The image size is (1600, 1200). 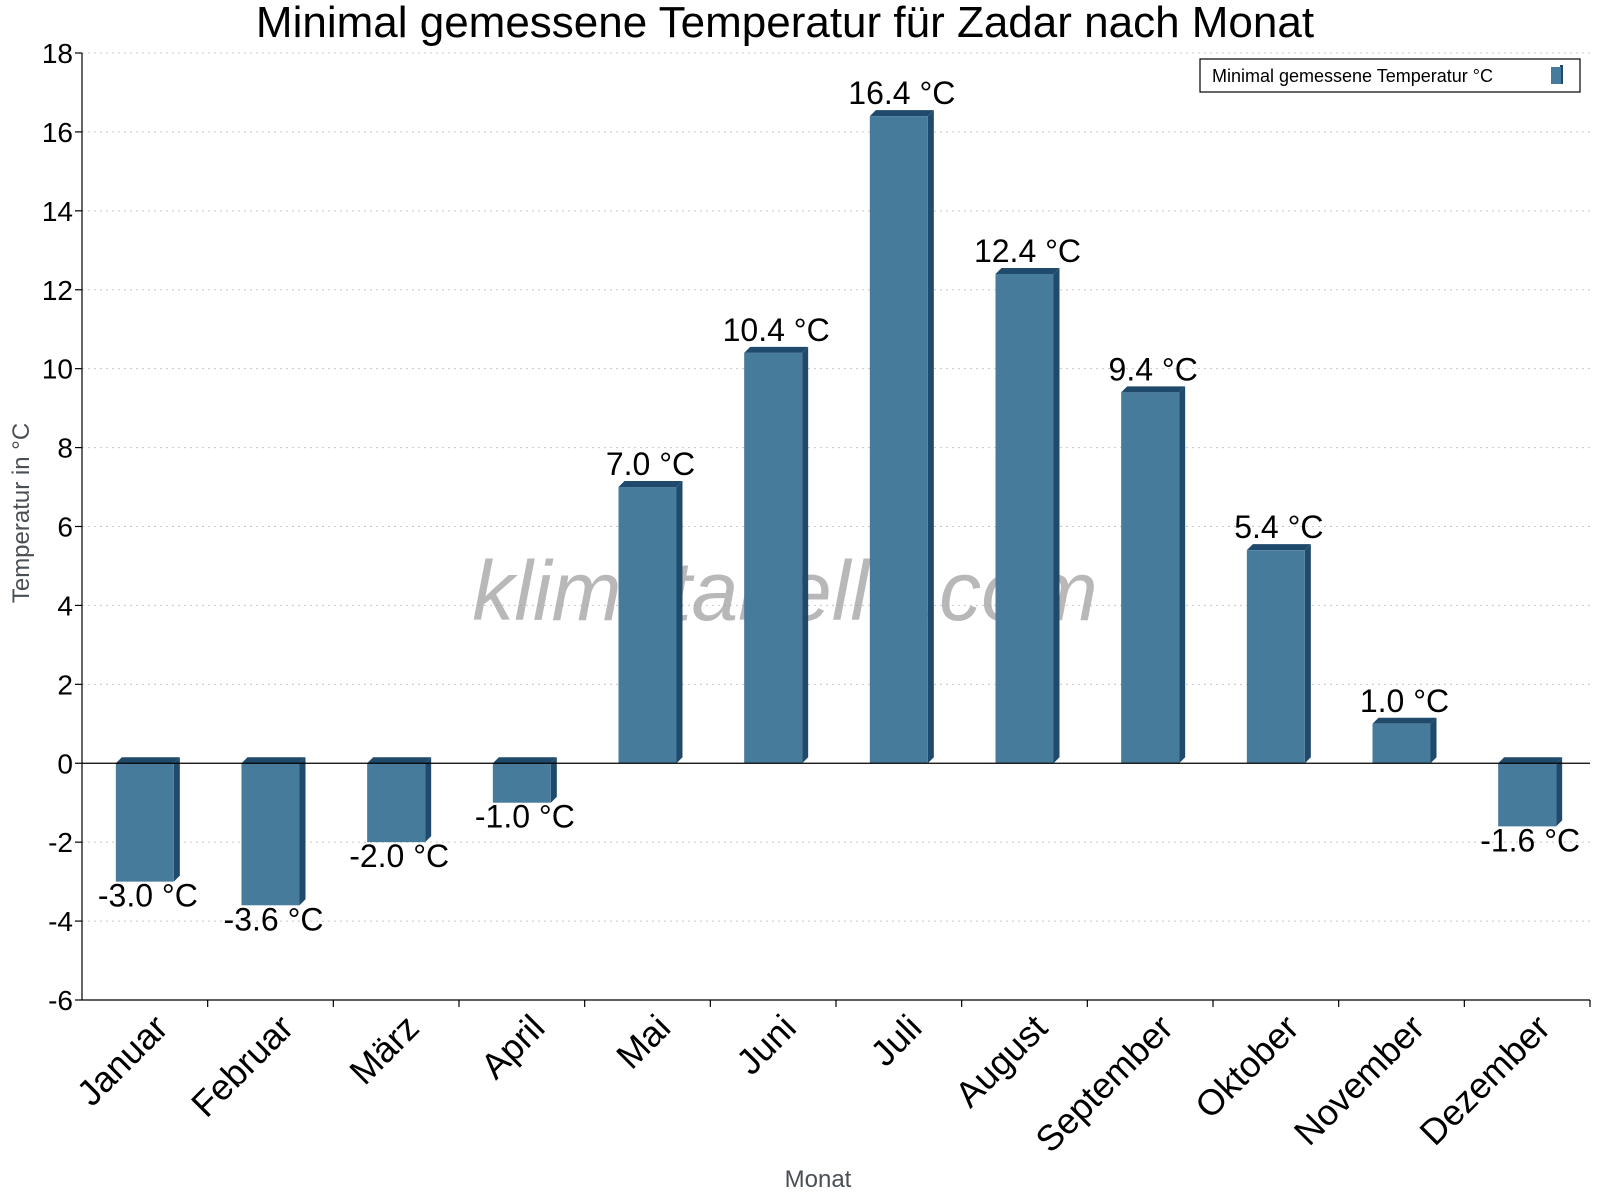 What do you see at coordinates (57, 132) in the screenshot?
I see `y-tick-label: 16` at bounding box center [57, 132].